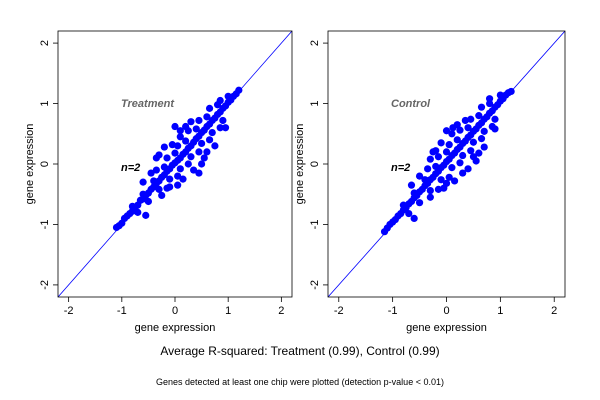 The height and width of the screenshot is (400, 600). What do you see at coordinates (69, 311) in the screenshot?
I see `x-tick-label: -2` at bounding box center [69, 311].